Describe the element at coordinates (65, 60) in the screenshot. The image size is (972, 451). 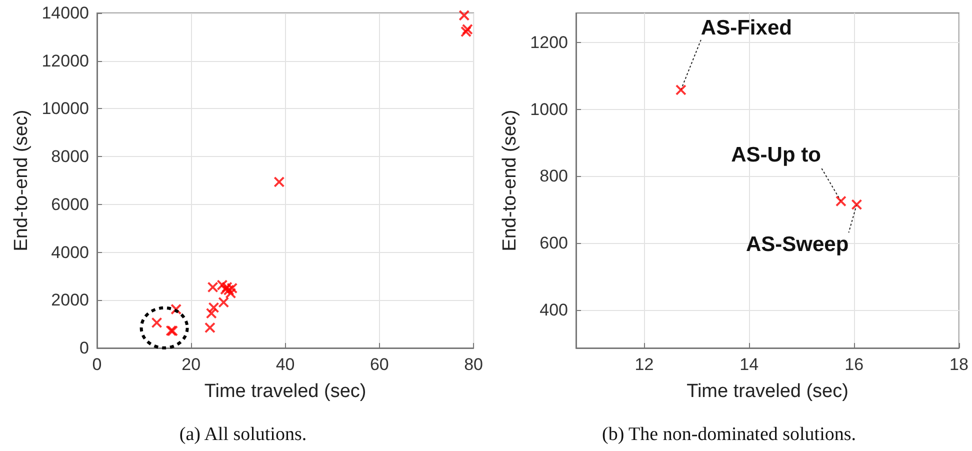
I see `y-tick-label: 12000` at that location.